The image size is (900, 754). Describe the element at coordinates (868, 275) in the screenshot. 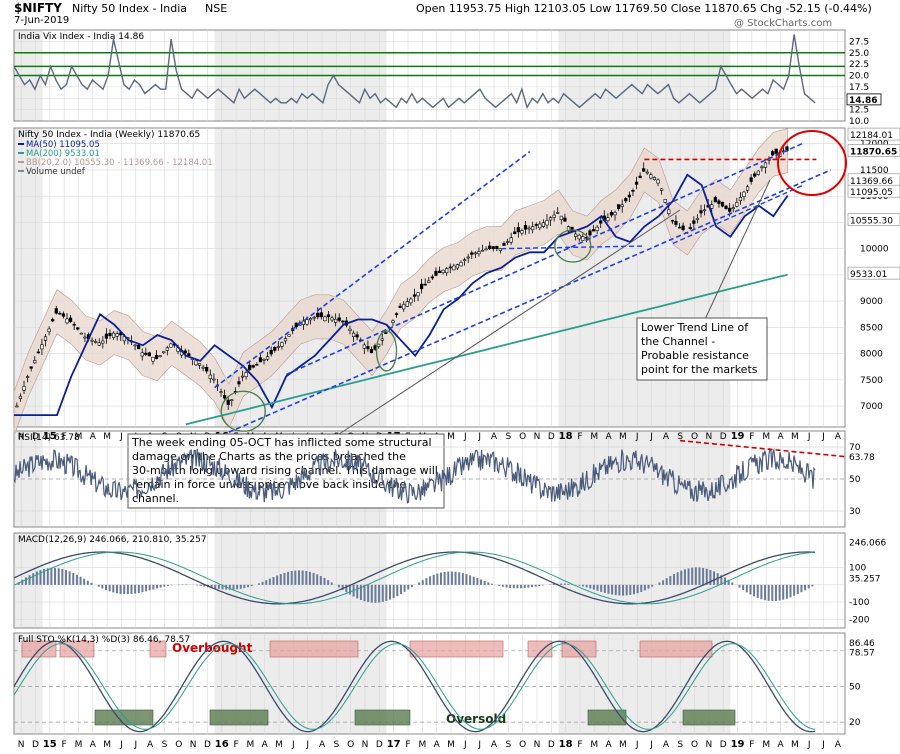

I see `price-value-label: 9533.01` at that location.